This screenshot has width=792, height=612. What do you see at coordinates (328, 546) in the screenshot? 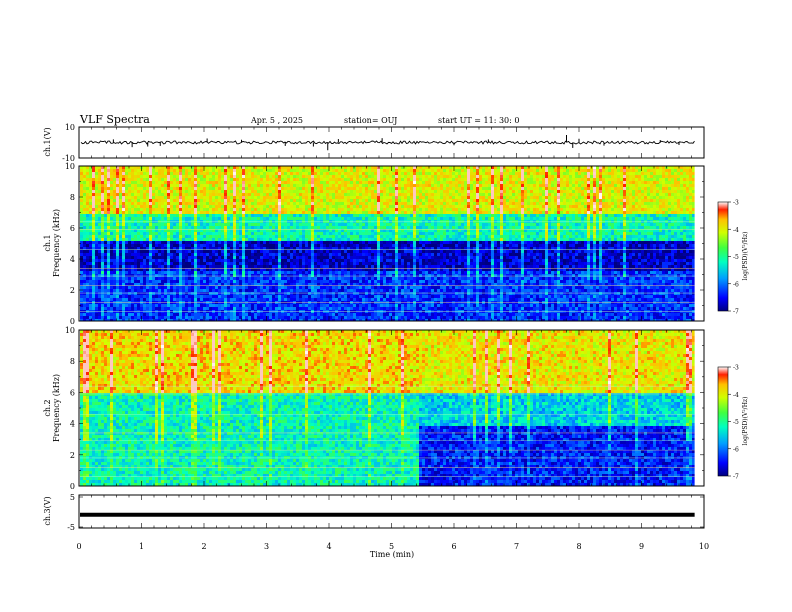
I see `x-tick-label: 4` at bounding box center [328, 546].